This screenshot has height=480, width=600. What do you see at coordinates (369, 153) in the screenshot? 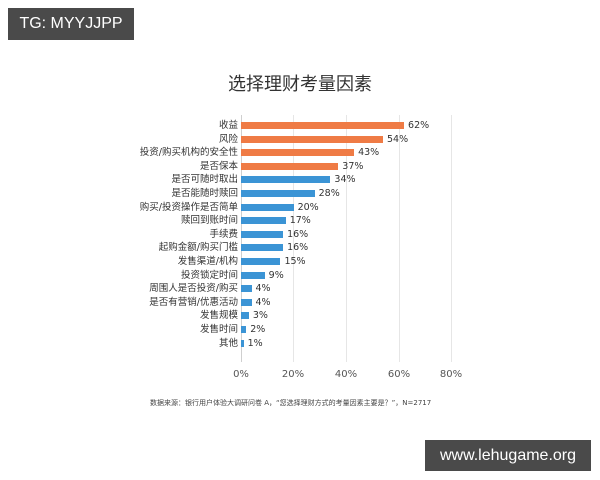
I see `bar-value-label: 43%` at bounding box center [369, 153].